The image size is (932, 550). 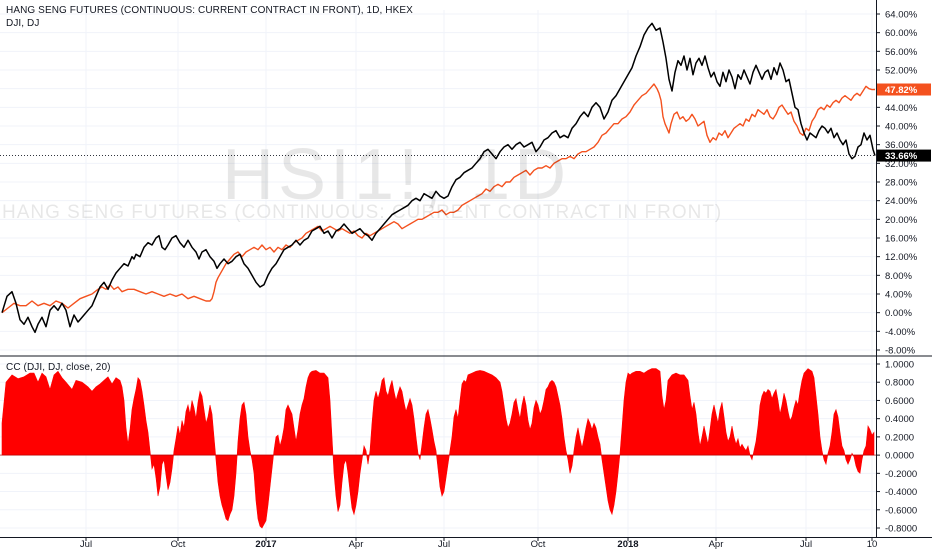 I want to click on compare-series-title: DJI, DJ, so click(x=23, y=23).